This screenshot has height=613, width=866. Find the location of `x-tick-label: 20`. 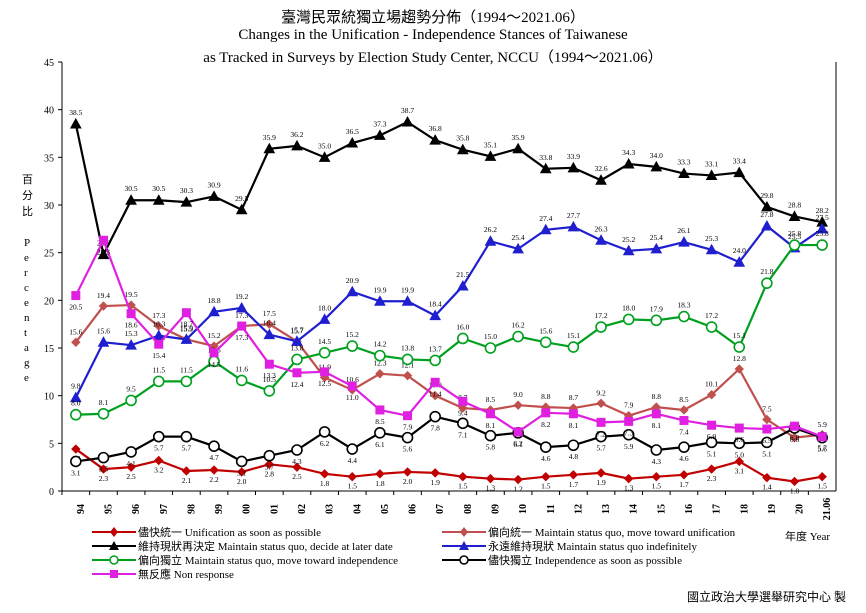

x-tick-label: 20 is located at coordinates (800, 509).